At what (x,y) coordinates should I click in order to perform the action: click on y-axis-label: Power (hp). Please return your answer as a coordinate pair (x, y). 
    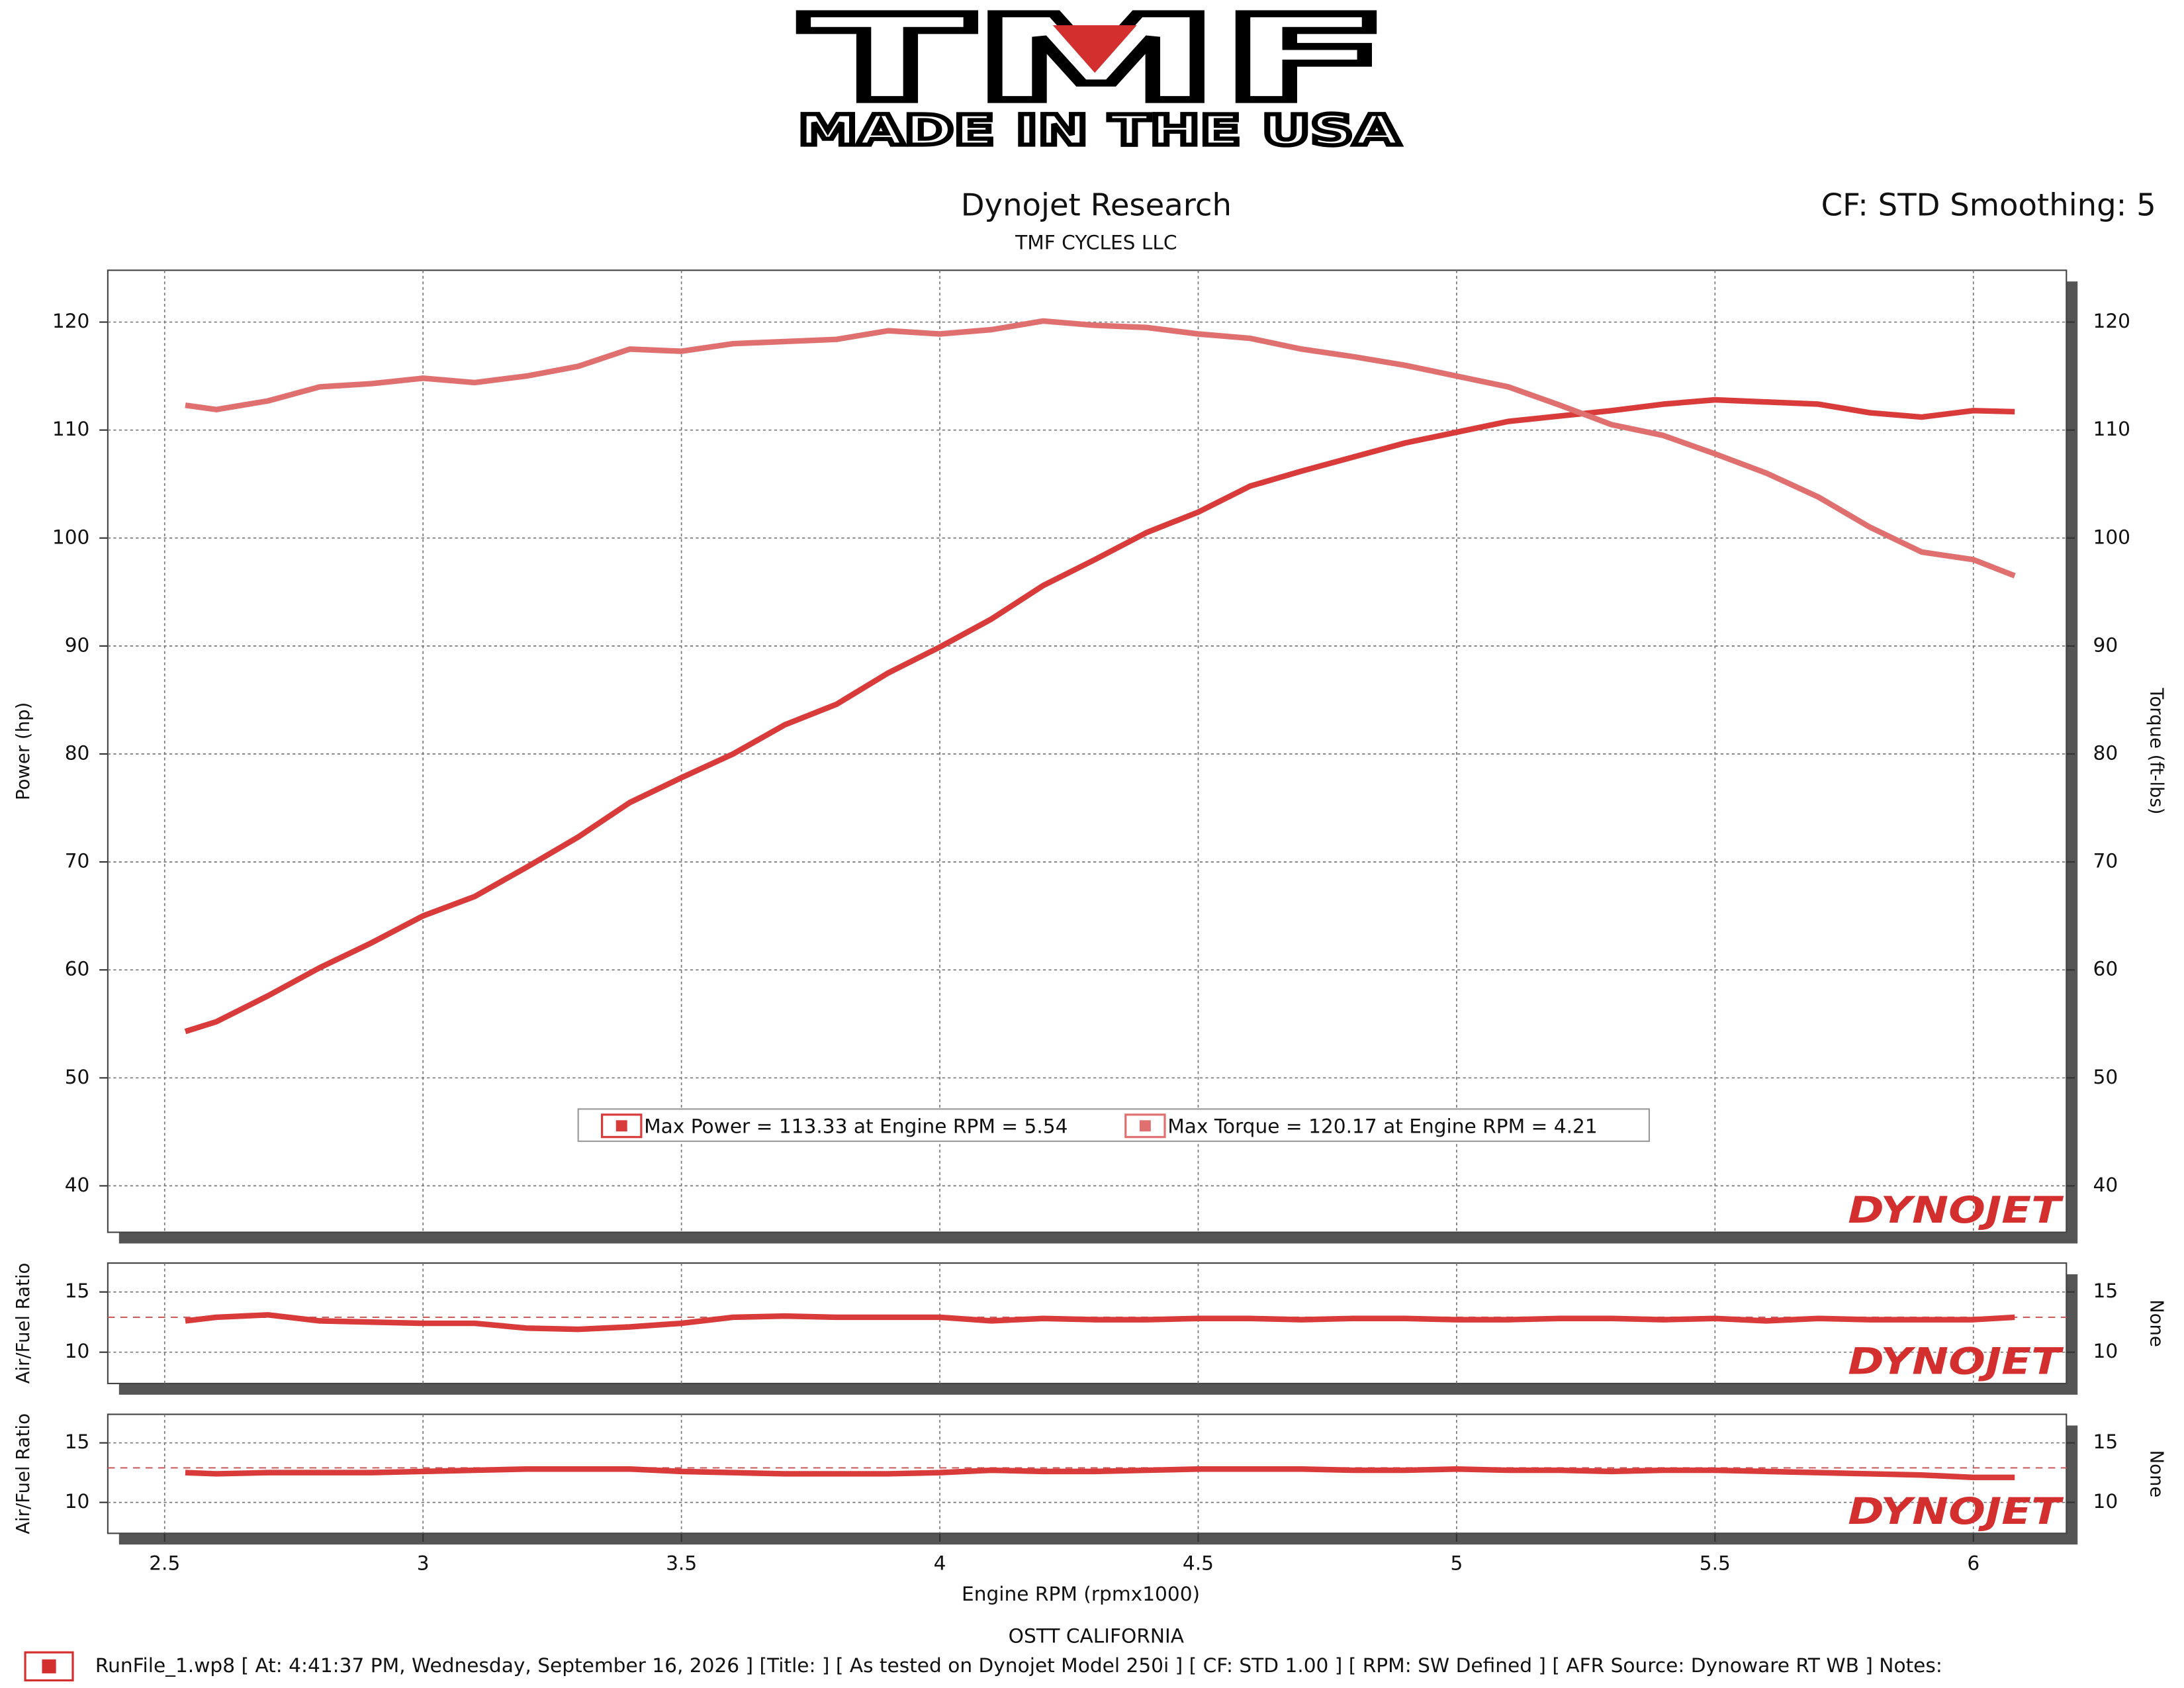
    Looking at the image, I should click on (24, 751).